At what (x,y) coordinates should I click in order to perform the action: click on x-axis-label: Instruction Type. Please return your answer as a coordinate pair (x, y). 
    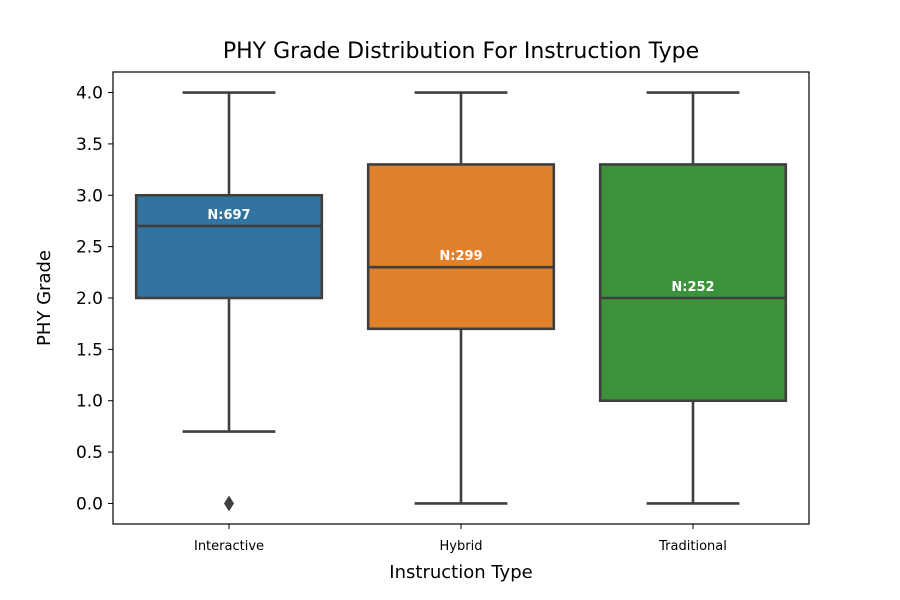
    Looking at the image, I should click on (460, 572).